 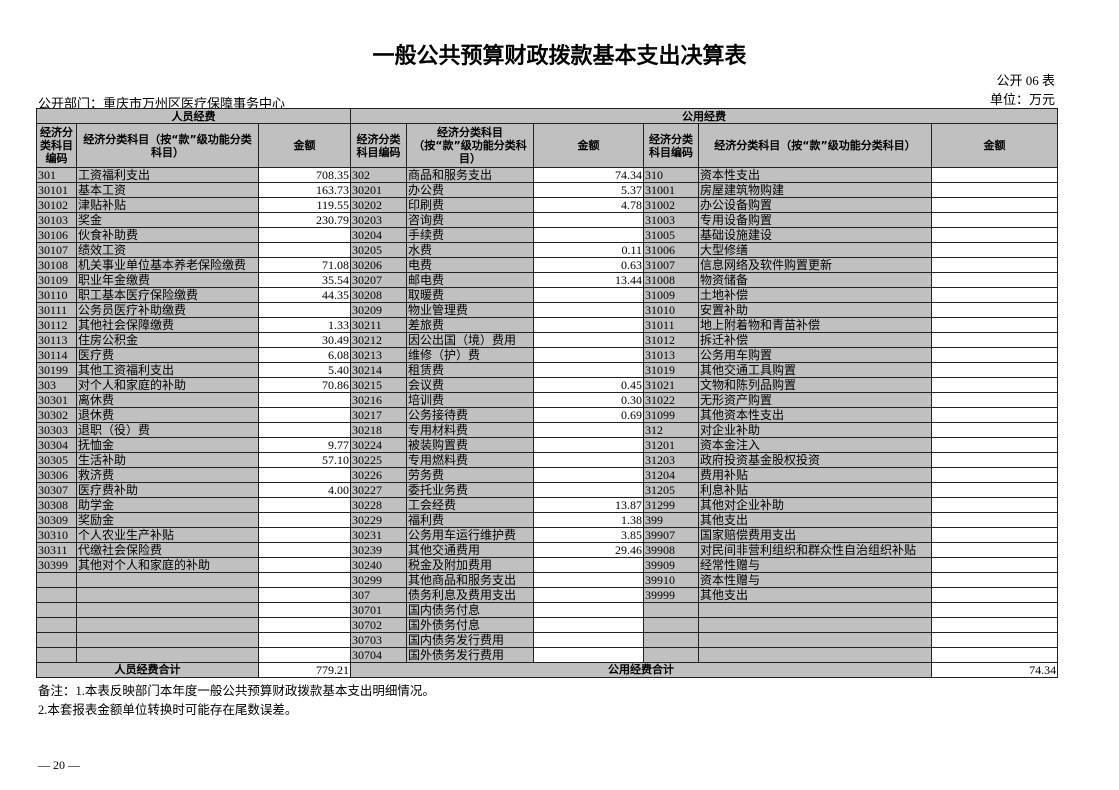 What do you see at coordinates (815, 445) in the screenshot?
I see `public-right-name-cell: 资本金注入` at bounding box center [815, 445].